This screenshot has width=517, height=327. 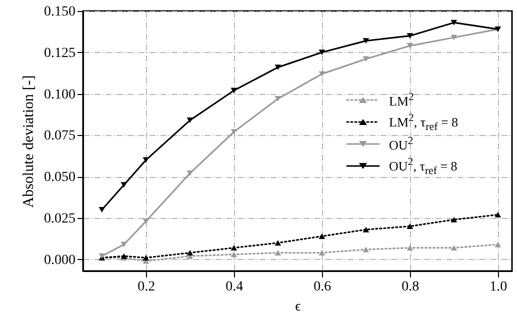 What do you see at coordinates (60, 260) in the screenshot?
I see `y-tick-label: 0.000` at bounding box center [60, 260].